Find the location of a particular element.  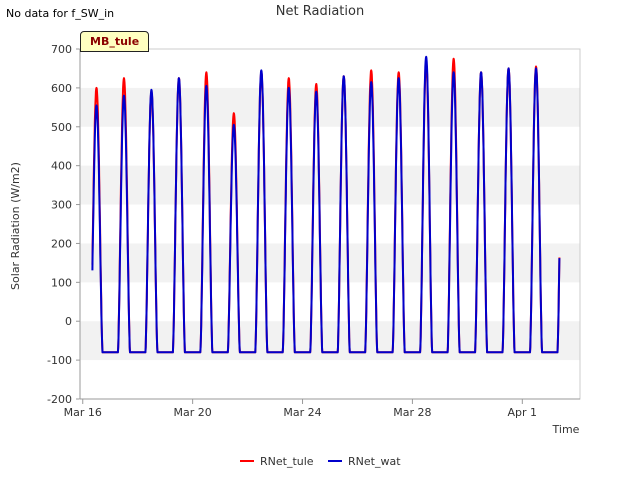

y-tick-label: 600 is located at coordinates (61, 88).